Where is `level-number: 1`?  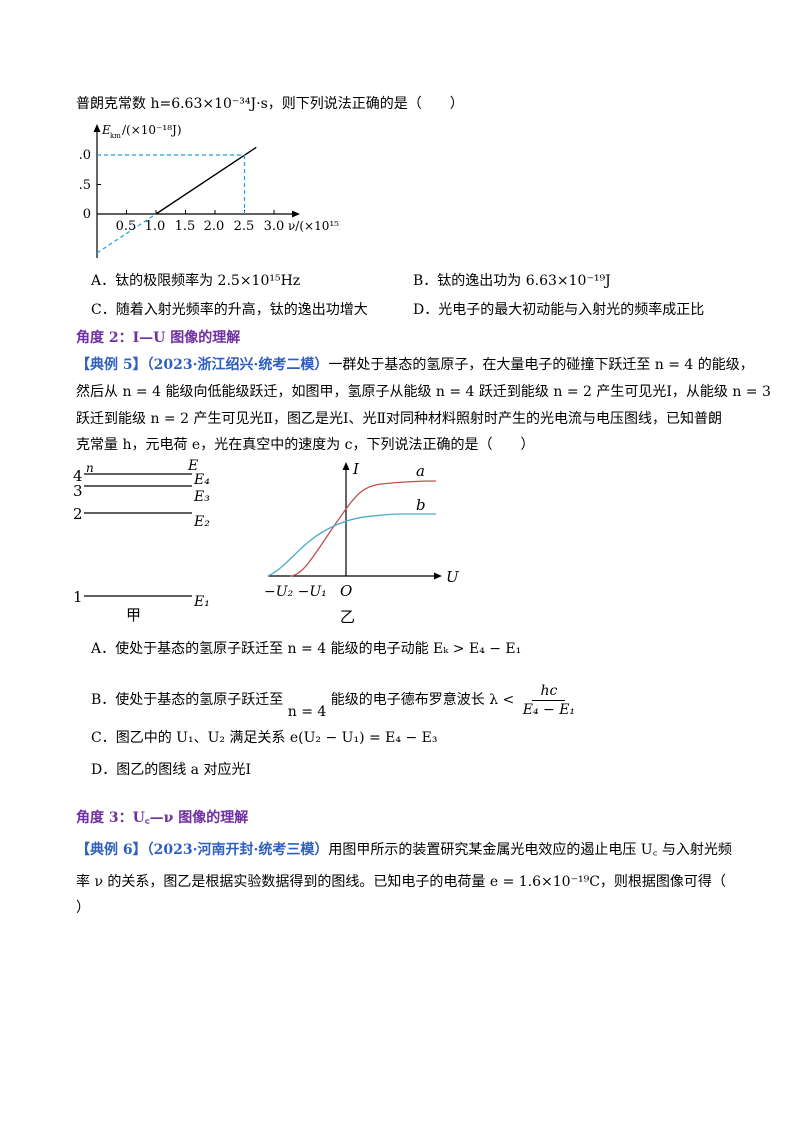
level-number: 1 is located at coordinates (78, 597).